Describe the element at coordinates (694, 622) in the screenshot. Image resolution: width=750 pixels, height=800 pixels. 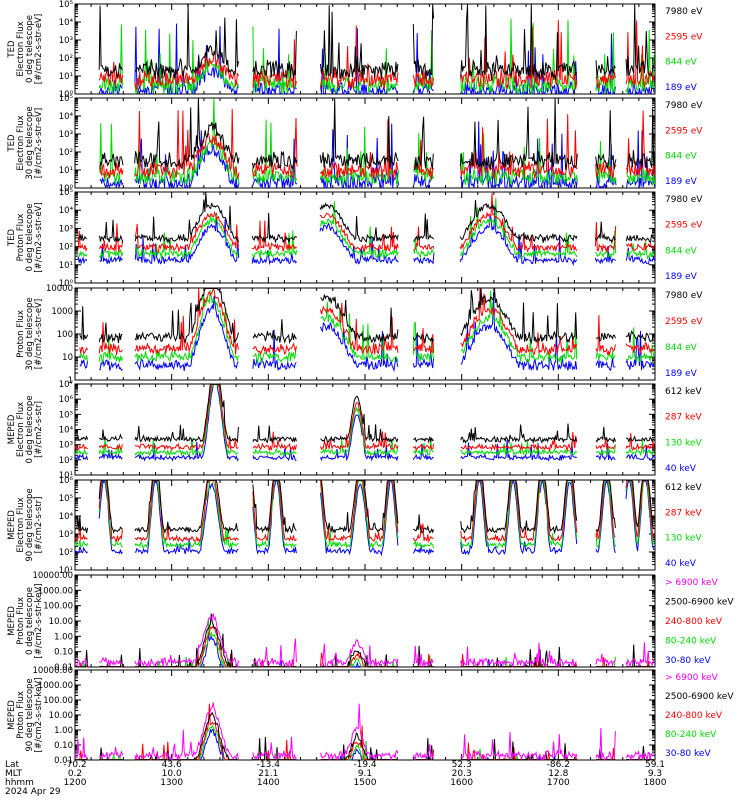
I see `legend-entry: 240-800 keV` at that location.